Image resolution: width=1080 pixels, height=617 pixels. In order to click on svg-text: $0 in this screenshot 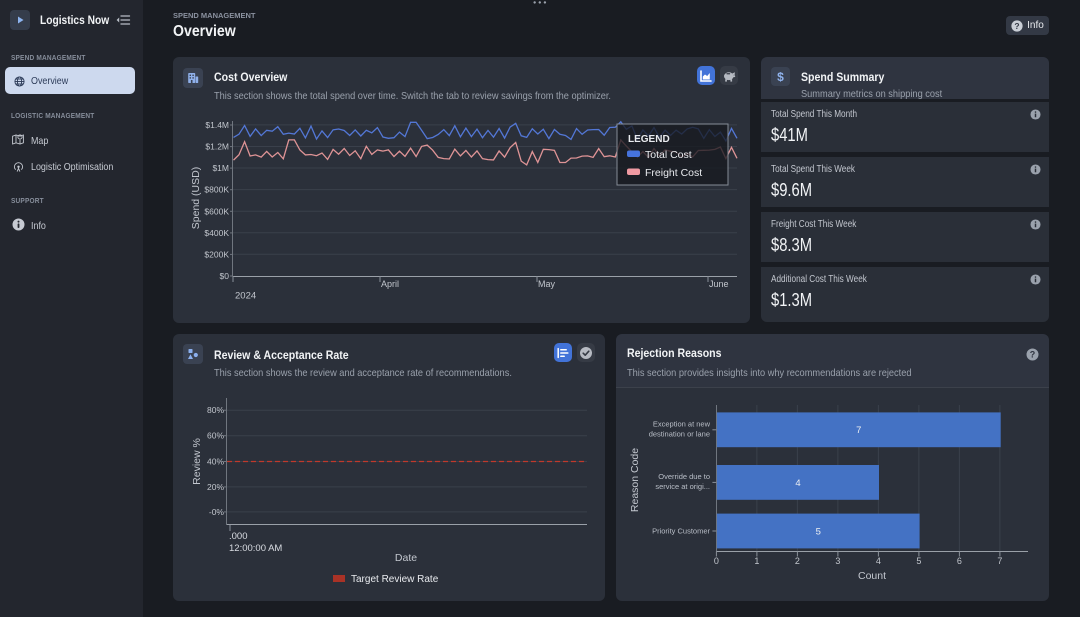, I will do `click(225, 276)`.